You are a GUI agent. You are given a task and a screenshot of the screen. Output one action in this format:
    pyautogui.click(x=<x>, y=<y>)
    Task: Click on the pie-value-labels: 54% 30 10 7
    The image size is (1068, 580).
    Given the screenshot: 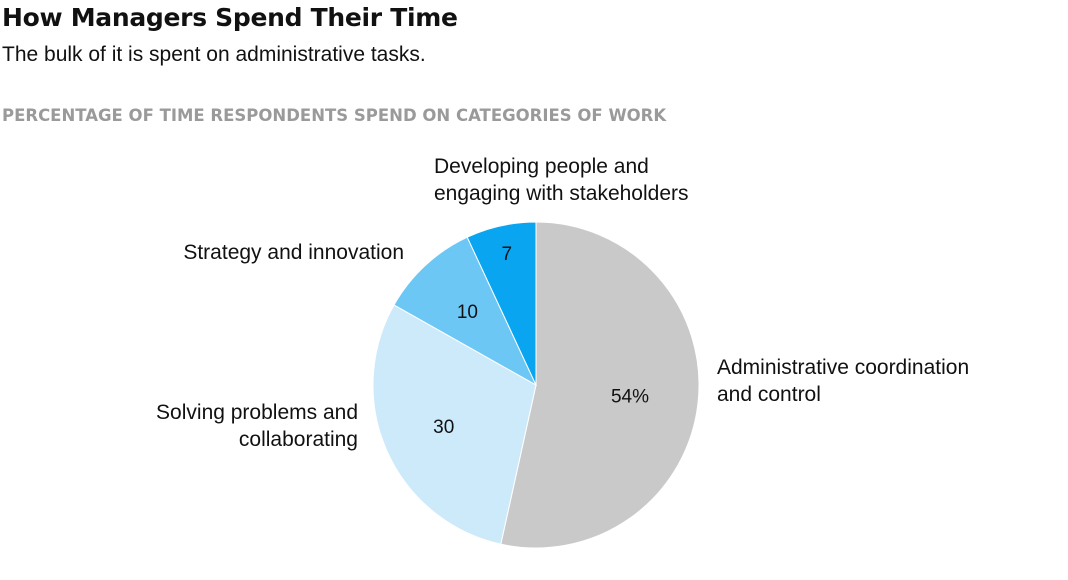 What is the action you would take?
    pyautogui.click(x=541, y=341)
    